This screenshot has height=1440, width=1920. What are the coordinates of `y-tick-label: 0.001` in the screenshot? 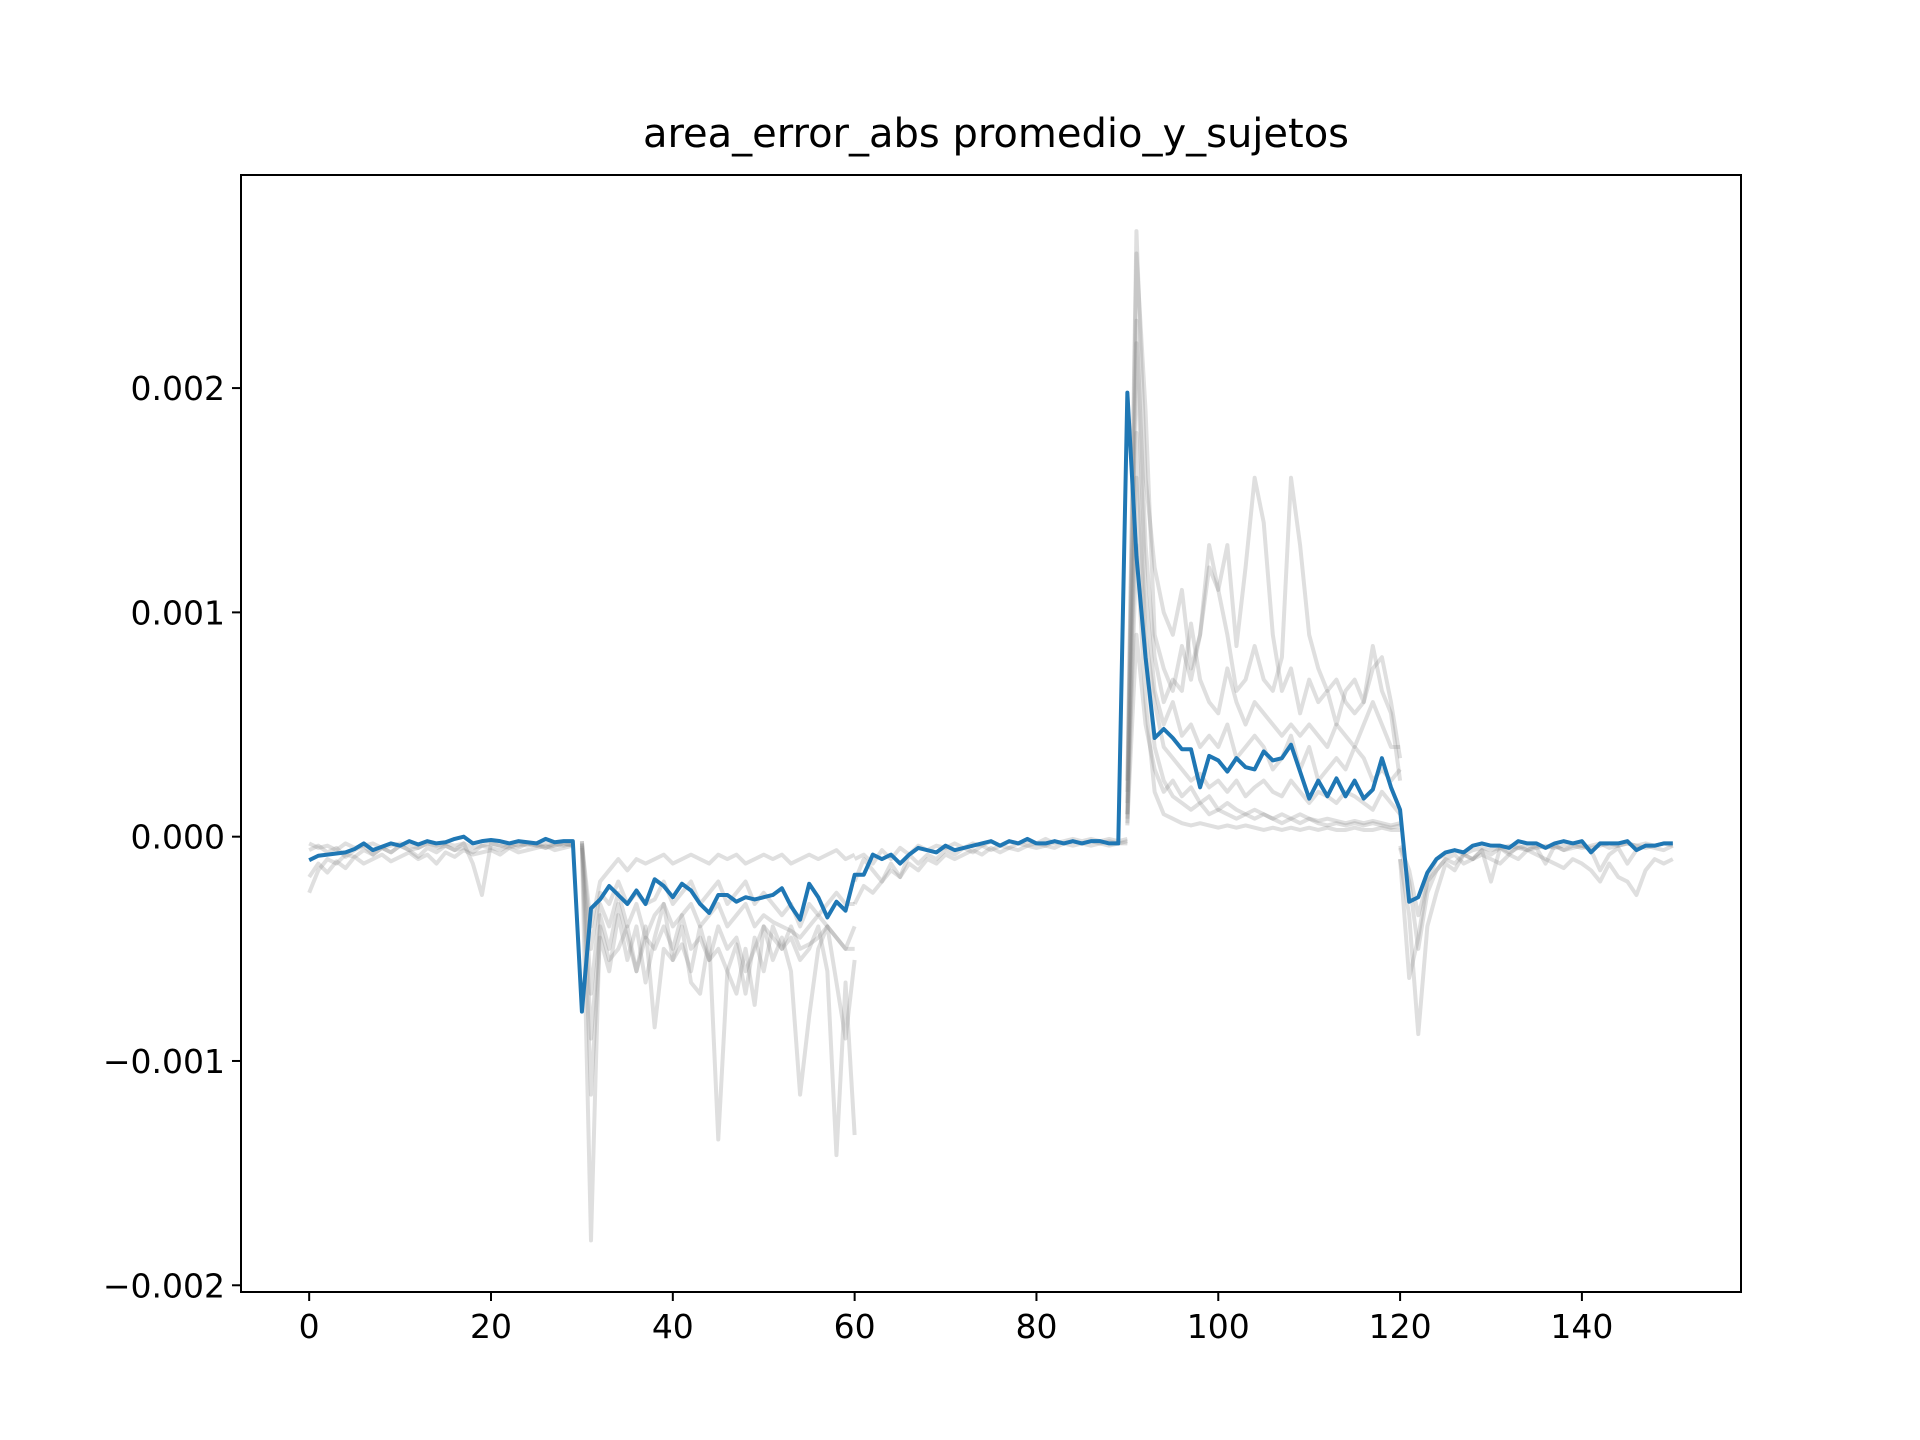 It's located at (178, 612).